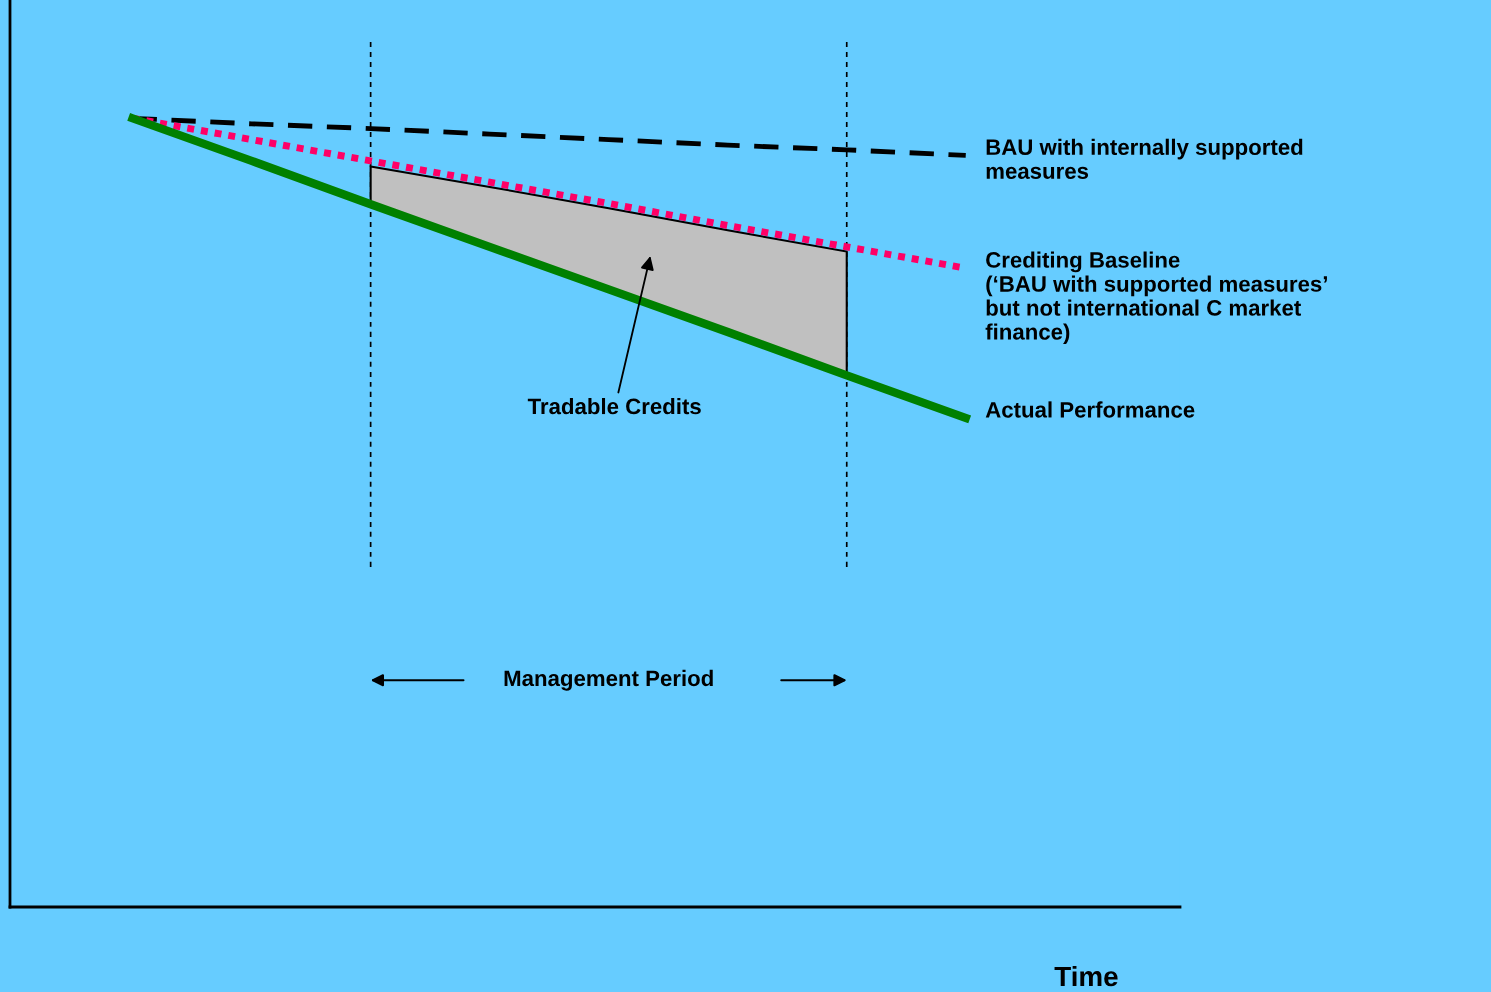  What do you see at coordinates (1086, 976) in the screenshot?
I see `x-axis-title: Time` at bounding box center [1086, 976].